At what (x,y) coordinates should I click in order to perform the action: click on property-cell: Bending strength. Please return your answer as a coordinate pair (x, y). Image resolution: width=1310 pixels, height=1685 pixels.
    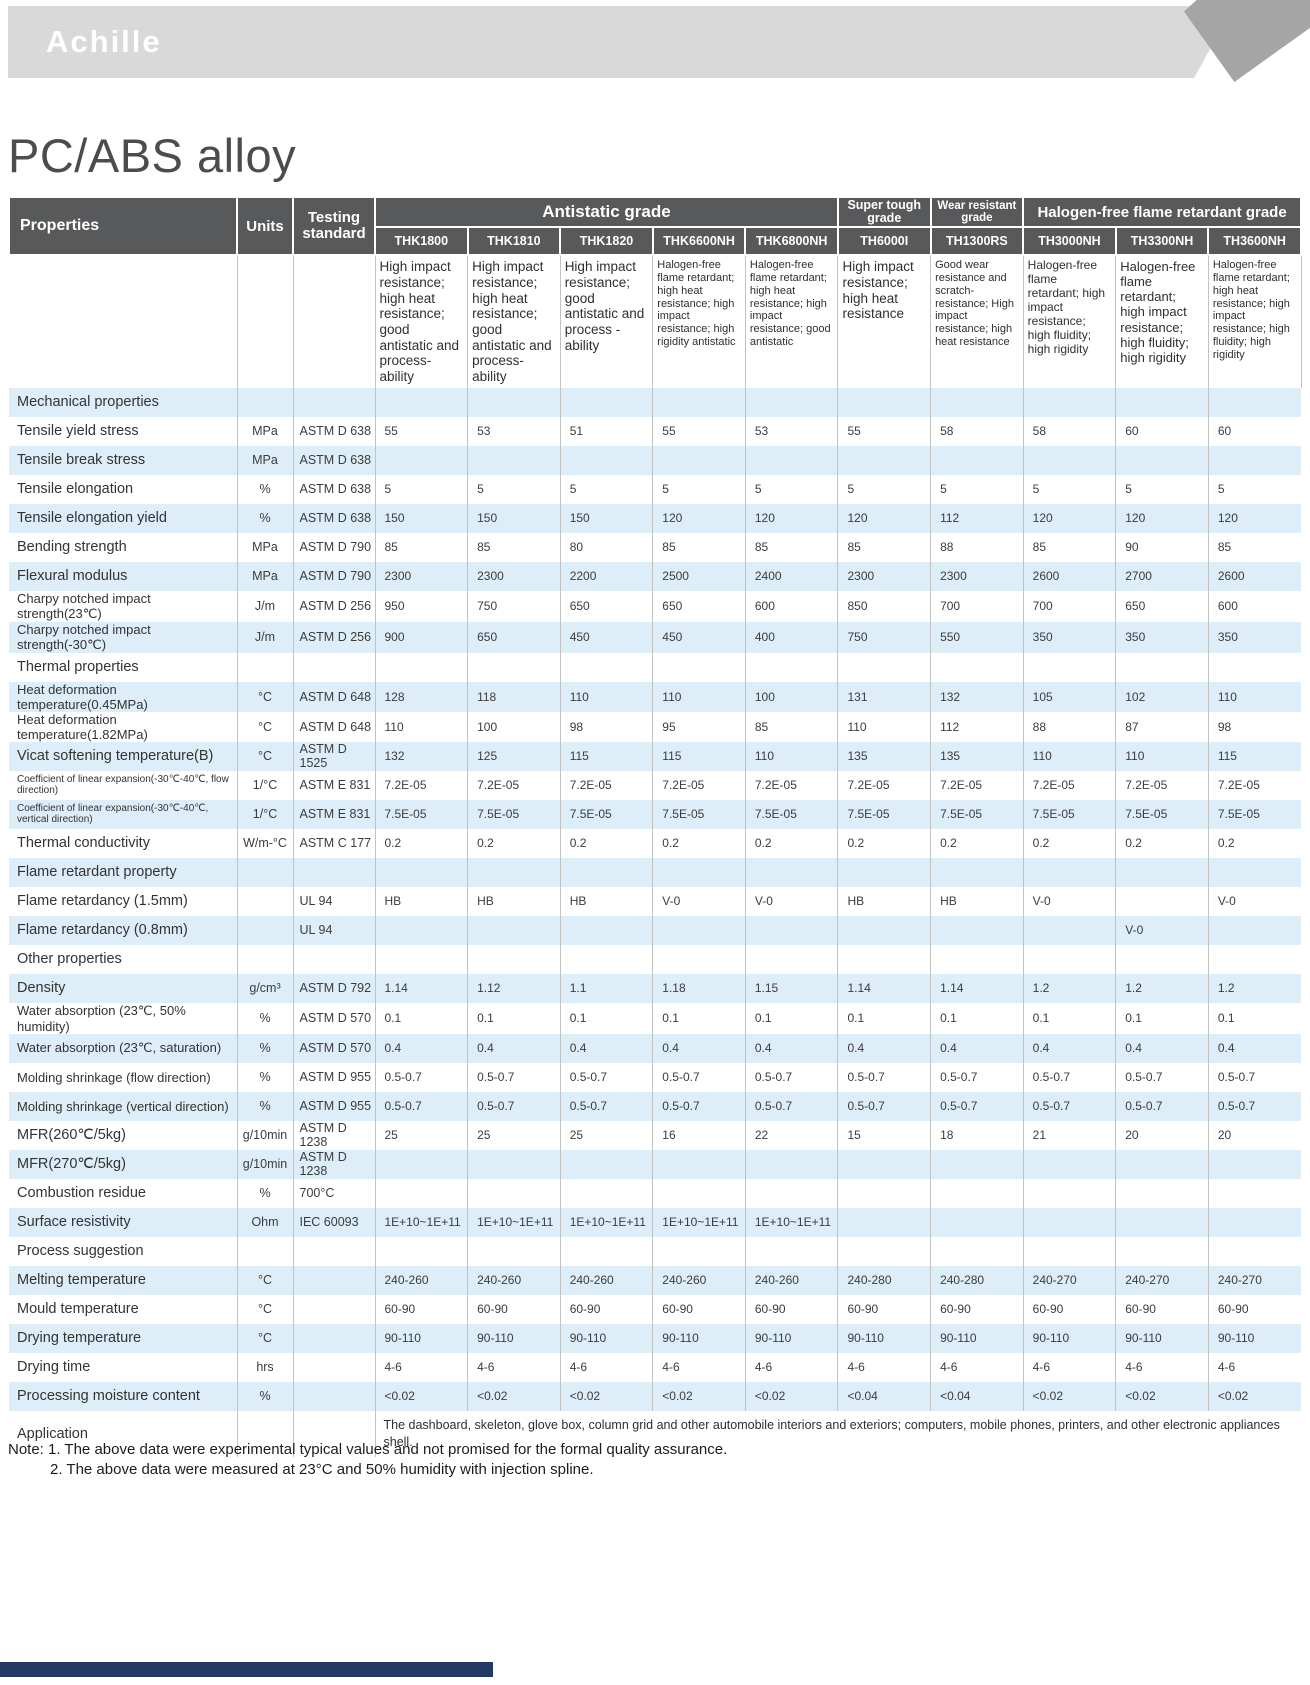
    Looking at the image, I should click on (123, 547).